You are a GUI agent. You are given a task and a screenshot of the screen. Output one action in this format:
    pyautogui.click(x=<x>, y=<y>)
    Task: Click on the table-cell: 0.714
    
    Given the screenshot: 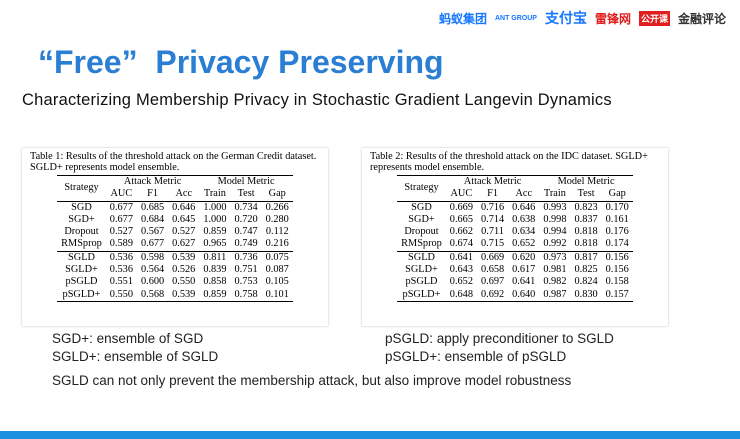 What is the action you would take?
    pyautogui.click(x=492, y=219)
    